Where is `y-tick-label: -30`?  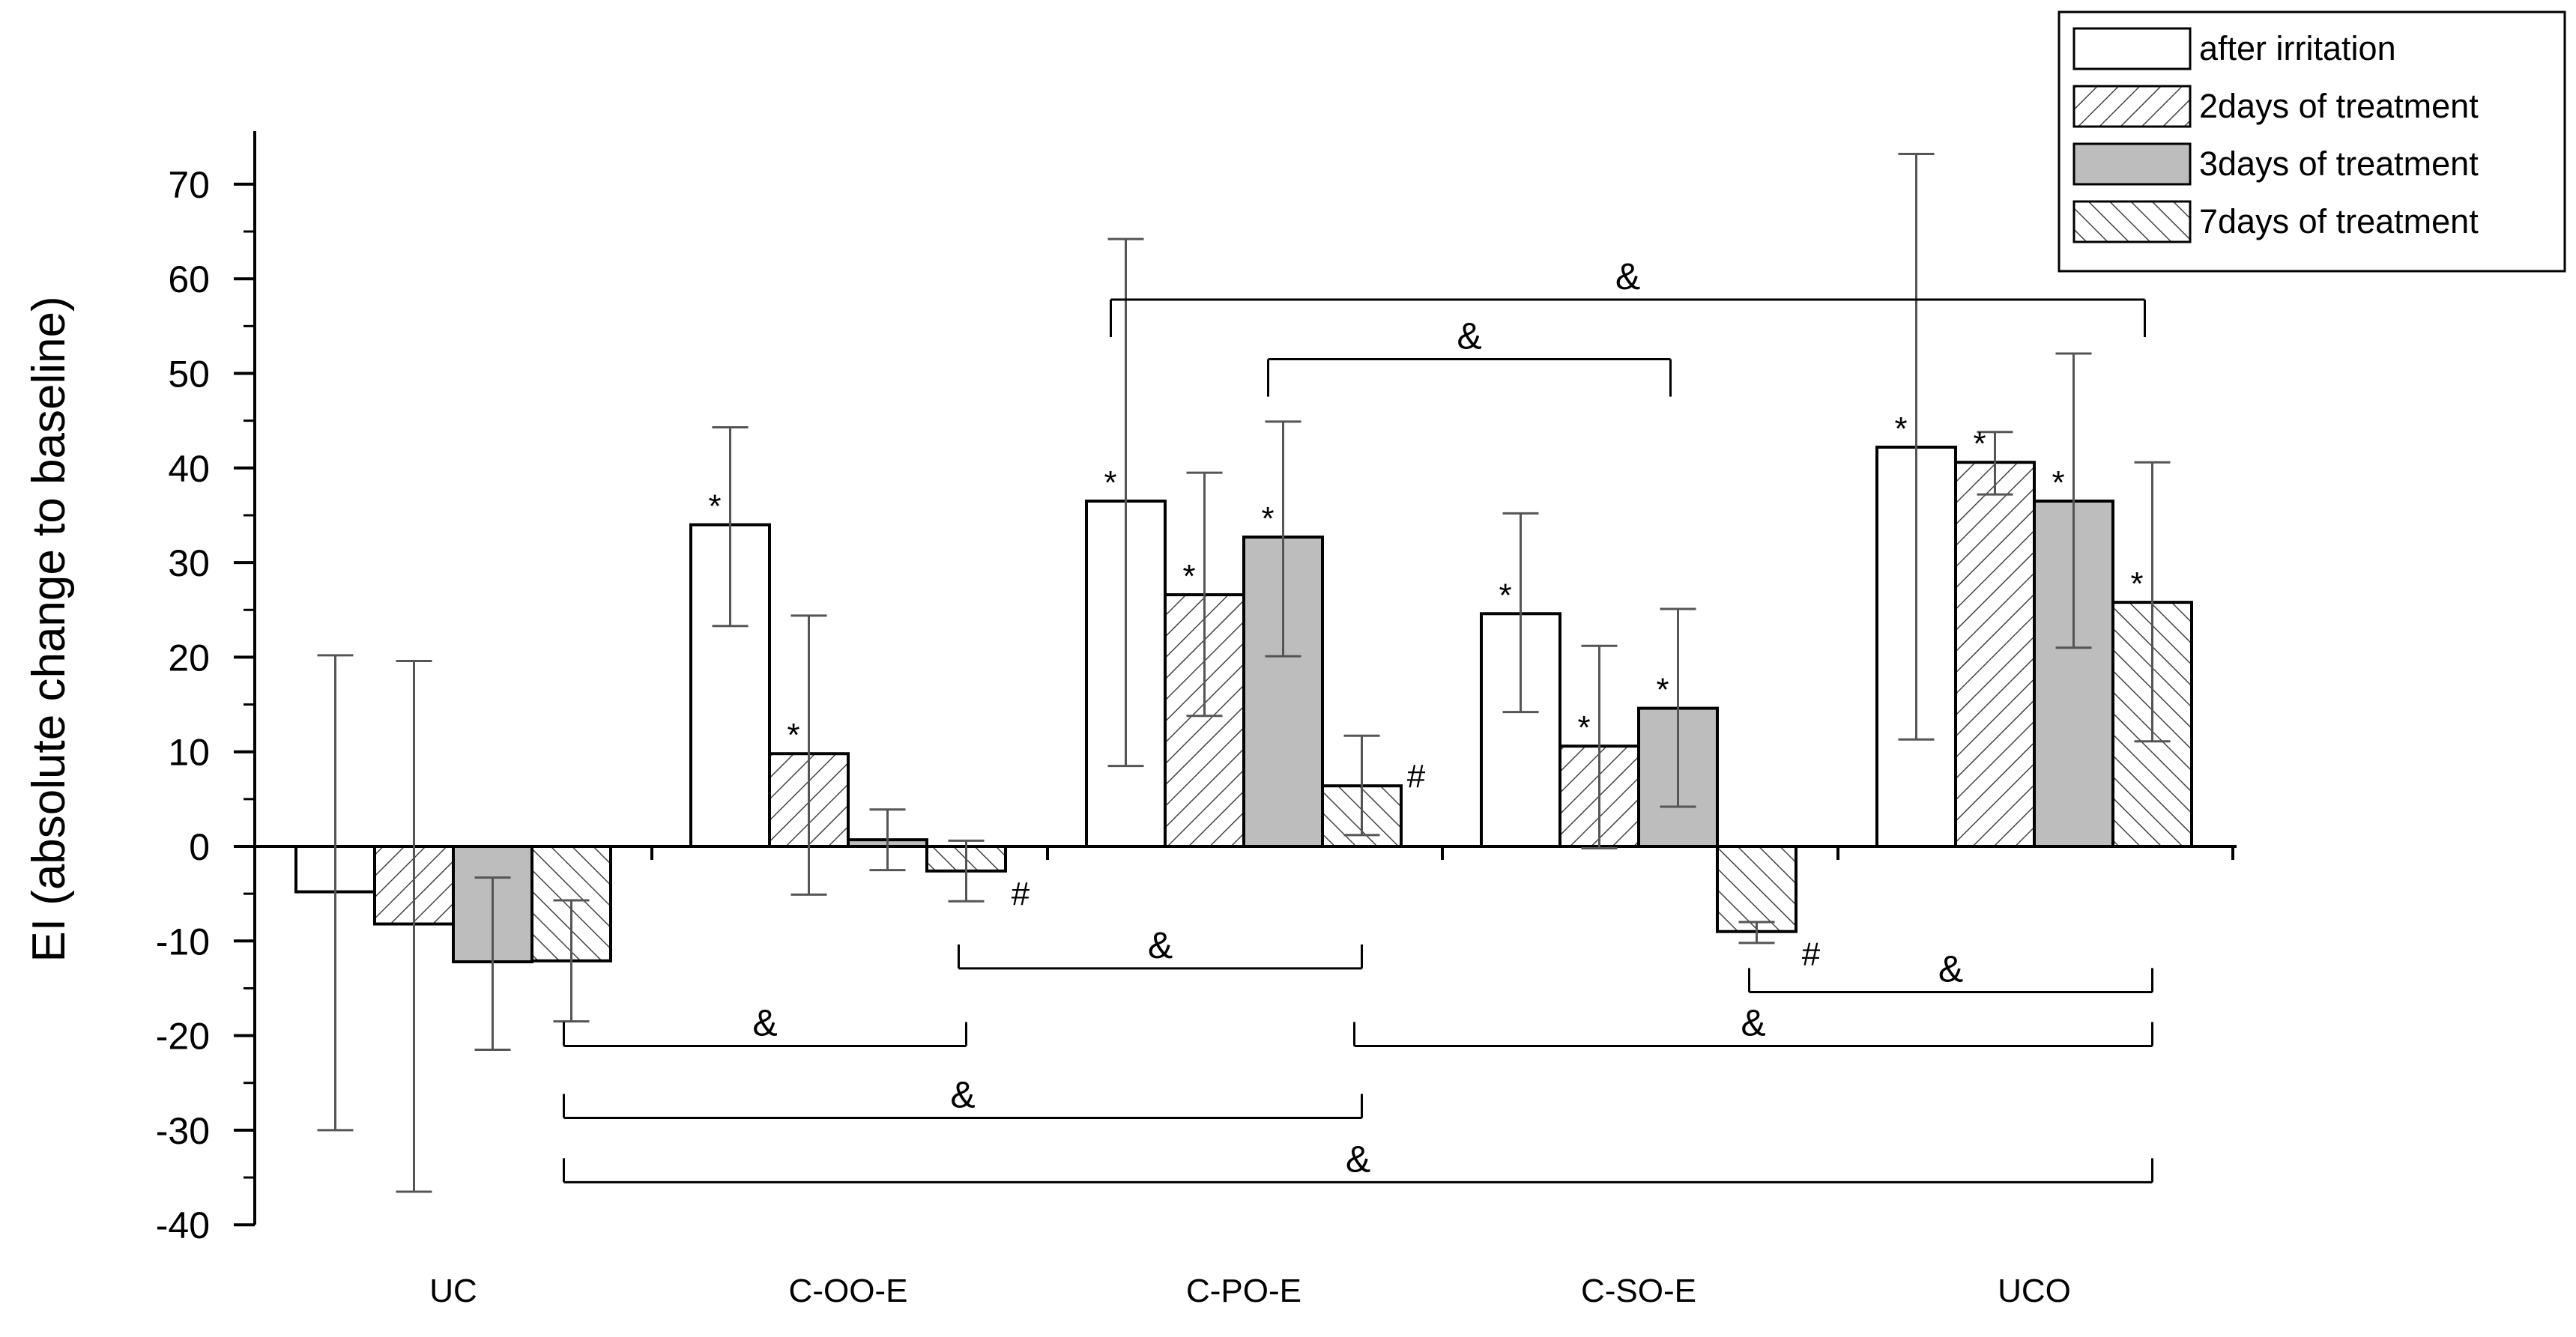 y-tick-label: -30 is located at coordinates (183, 1131).